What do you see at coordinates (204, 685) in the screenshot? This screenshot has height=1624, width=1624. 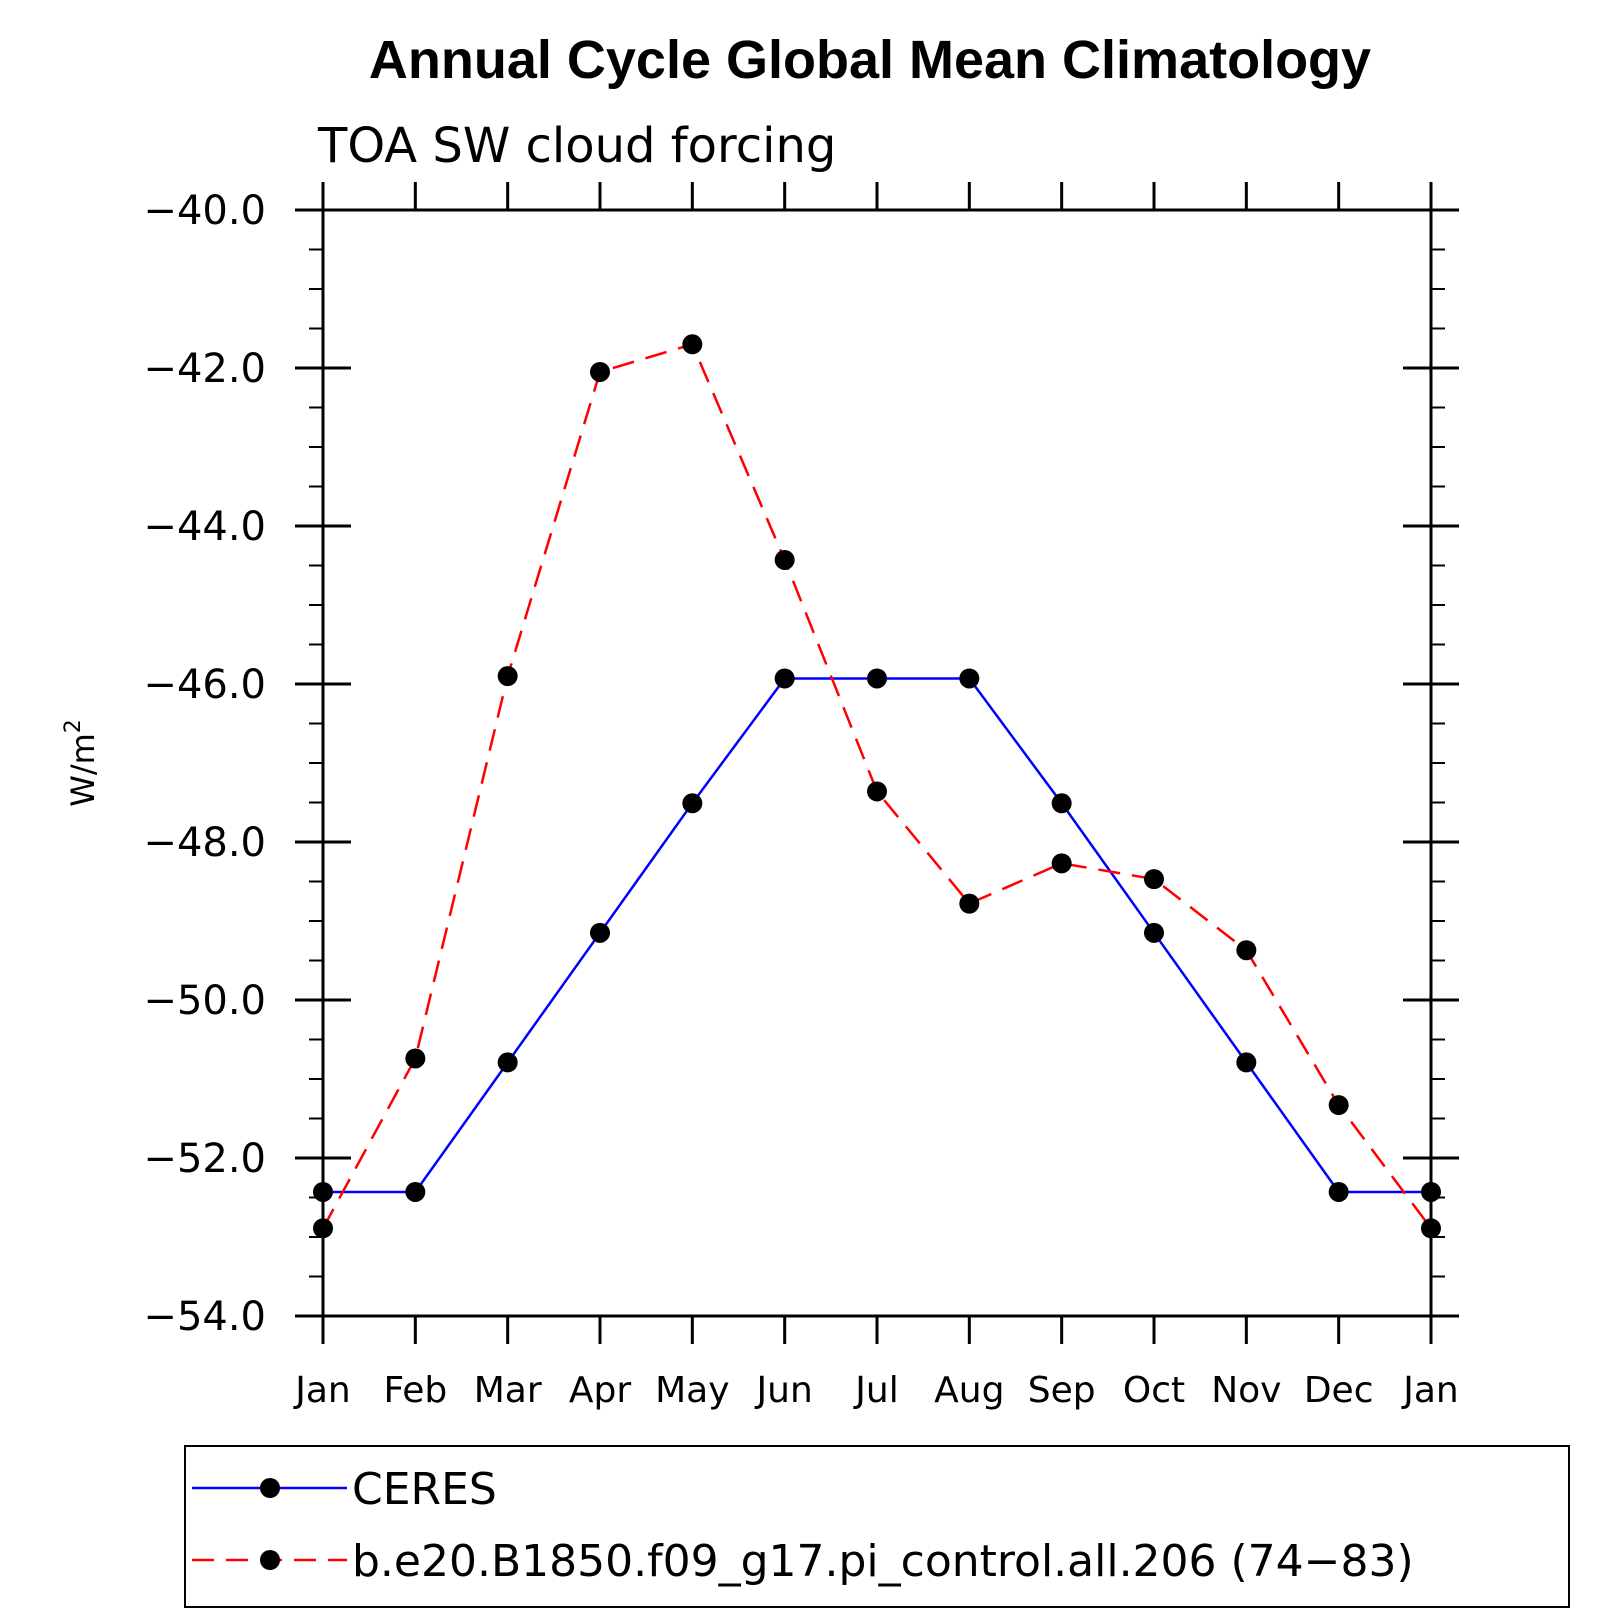 I see `y-tick-label: −46.0` at bounding box center [204, 685].